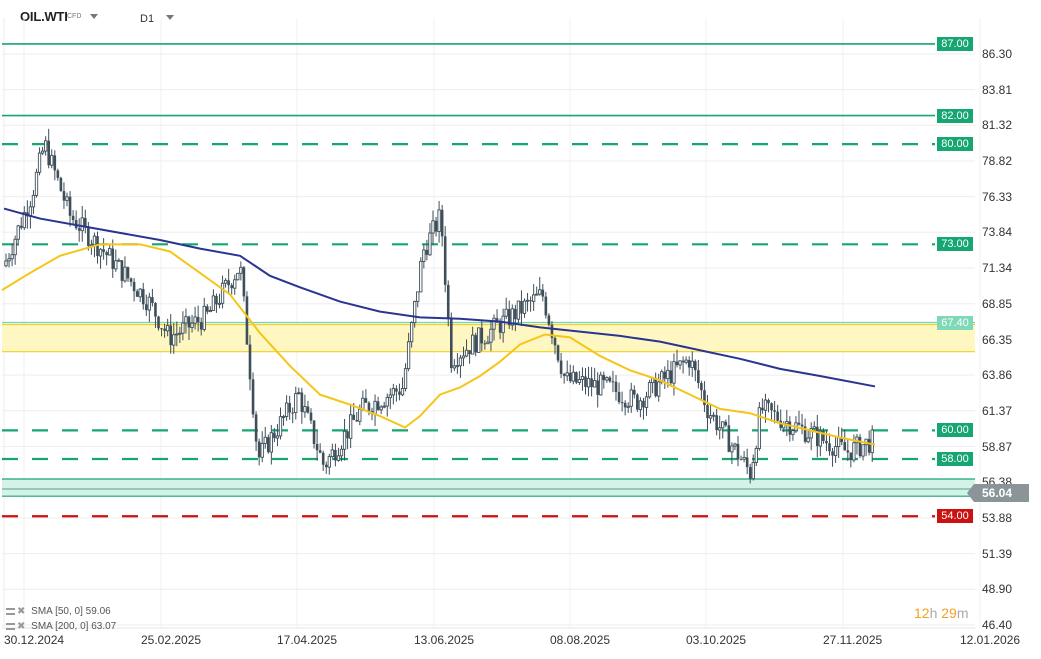 The height and width of the screenshot is (659, 1041). What do you see at coordinates (955, 516) in the screenshot?
I see `level-tag: 54.00` at bounding box center [955, 516].